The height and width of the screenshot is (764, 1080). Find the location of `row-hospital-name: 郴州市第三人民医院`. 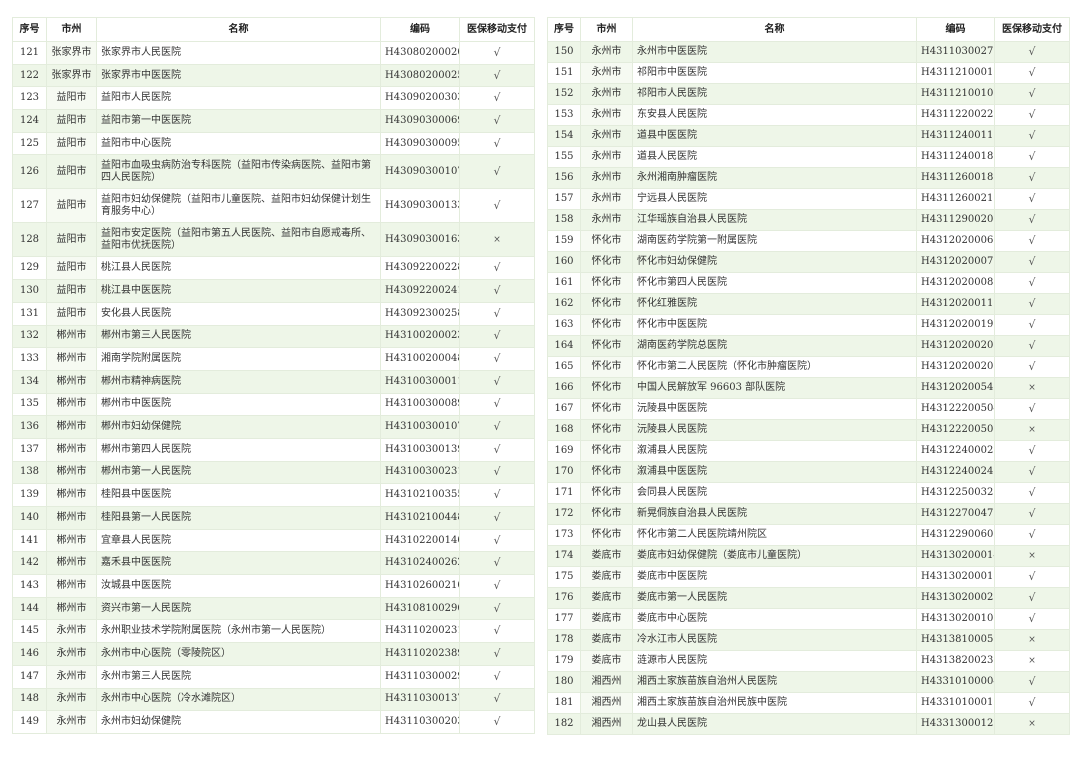

row-hospital-name: 郴州市第三人民医院 is located at coordinates (238, 336).